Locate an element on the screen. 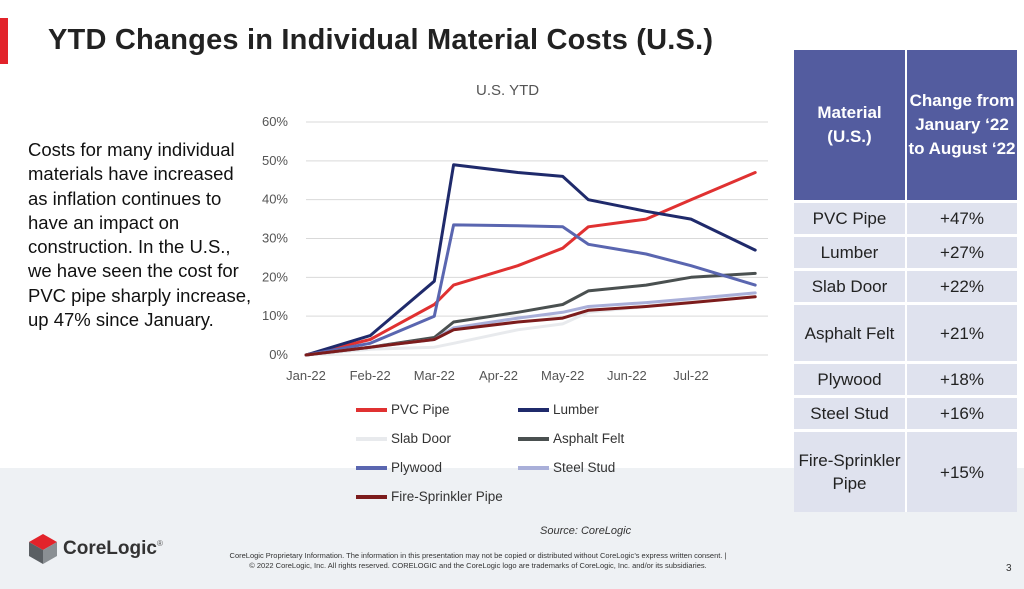 This screenshot has width=1024, height=589. legend-item: Lumber is located at coordinates (558, 409).